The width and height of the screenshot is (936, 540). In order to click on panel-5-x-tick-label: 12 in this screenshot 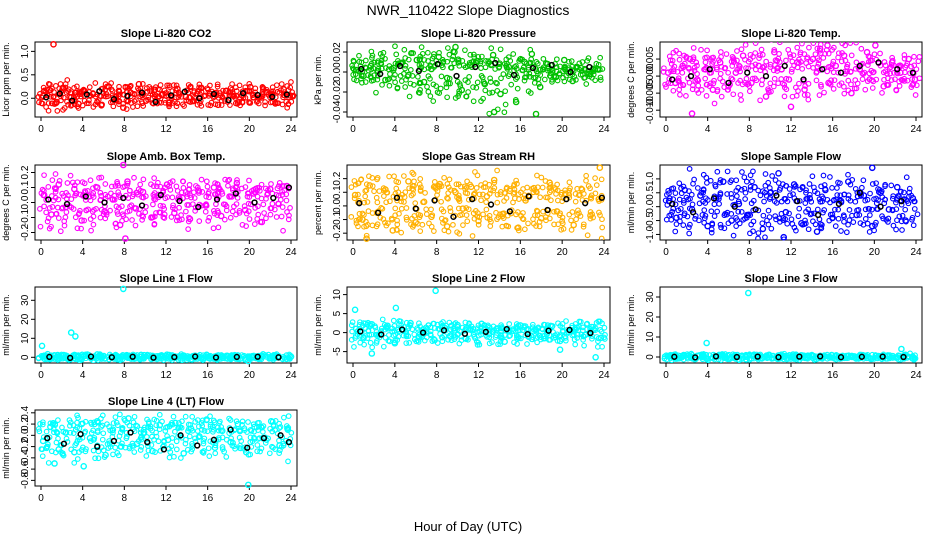, I will do `click(479, 252)`.